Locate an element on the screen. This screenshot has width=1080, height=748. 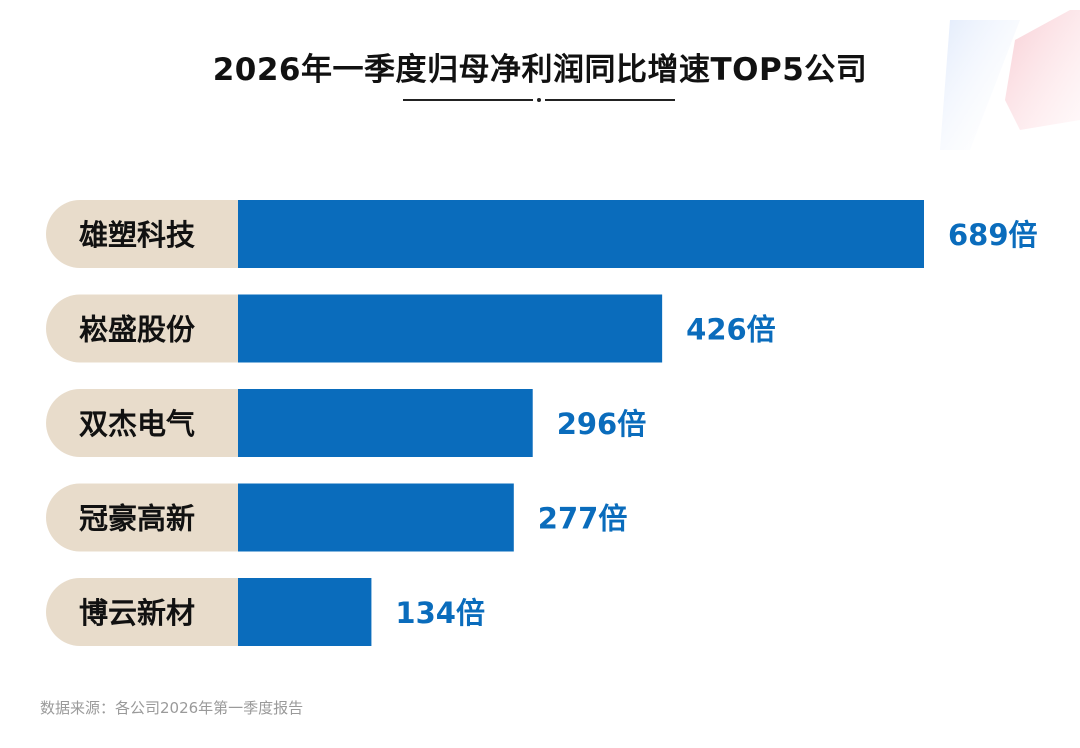
category-label: 崧盛股份 is located at coordinates (137, 330).